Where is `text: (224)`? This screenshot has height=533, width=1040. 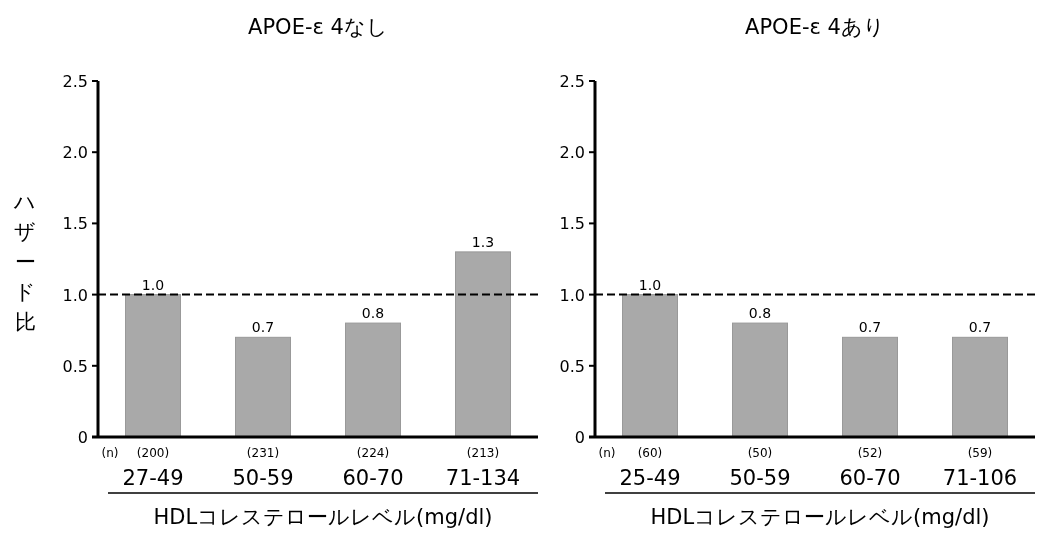
text: (224) is located at coordinates (373, 453).